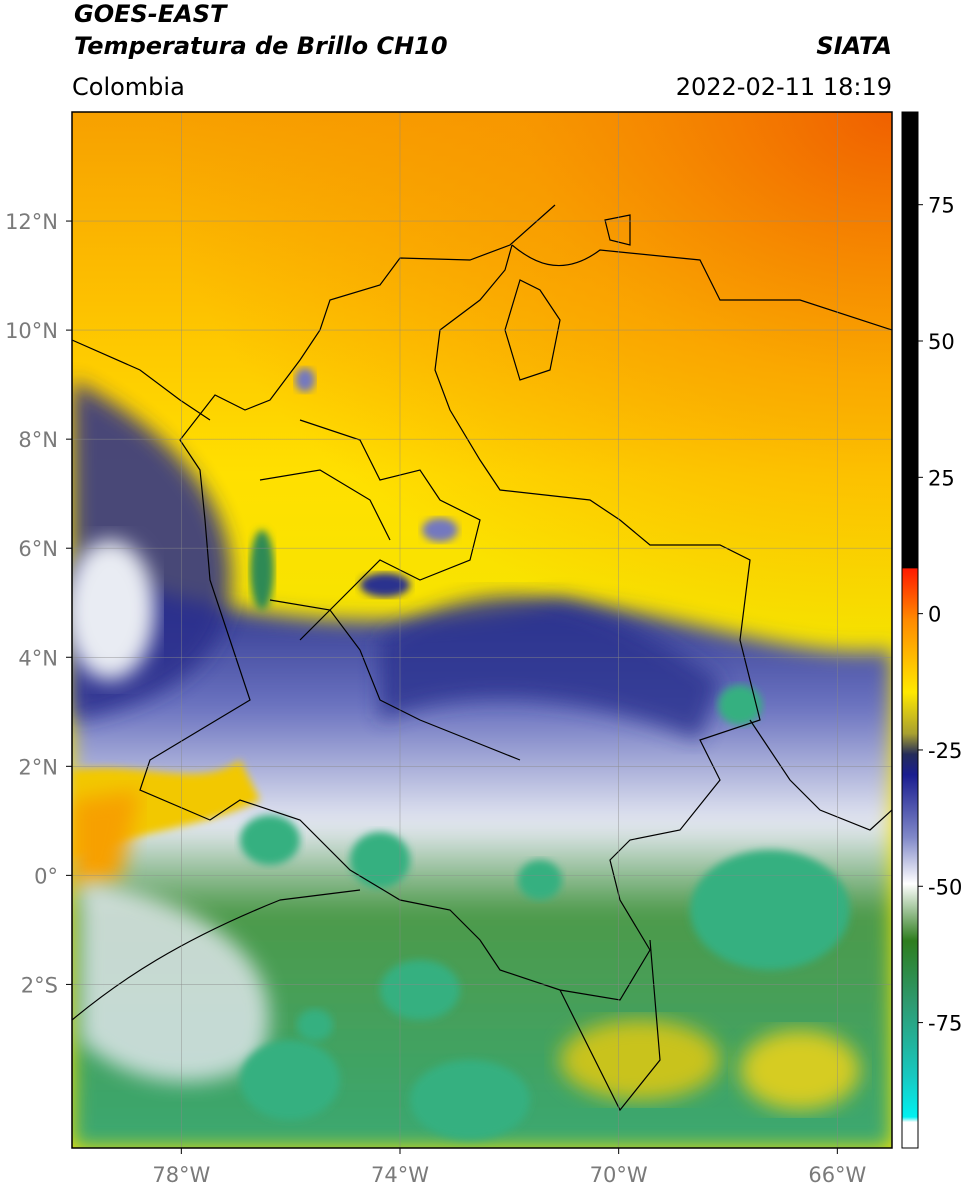 This screenshot has width=966, height=1194. Describe the element at coordinates (39, 985) in the screenshot. I see `lat-tick-label: 2°S` at that location.